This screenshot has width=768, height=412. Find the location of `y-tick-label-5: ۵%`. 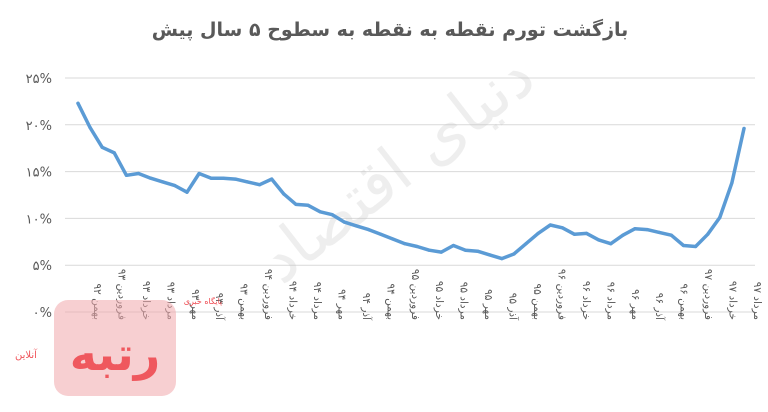

y-tick-label-5: ۵% is located at coordinates (42, 266).